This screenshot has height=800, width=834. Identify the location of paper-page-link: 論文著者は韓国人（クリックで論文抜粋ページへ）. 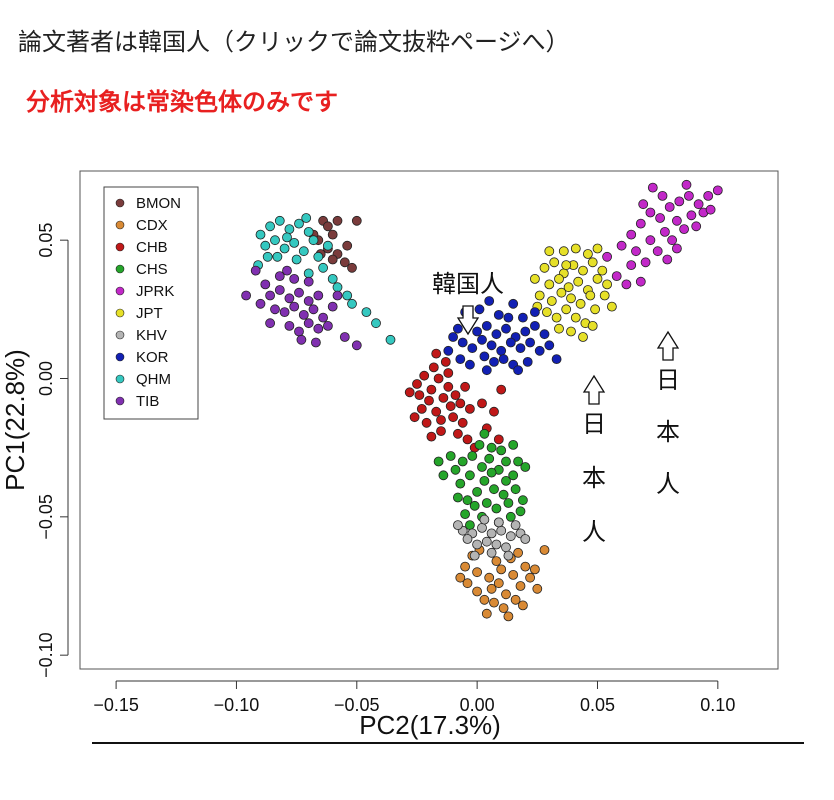
(294, 42).